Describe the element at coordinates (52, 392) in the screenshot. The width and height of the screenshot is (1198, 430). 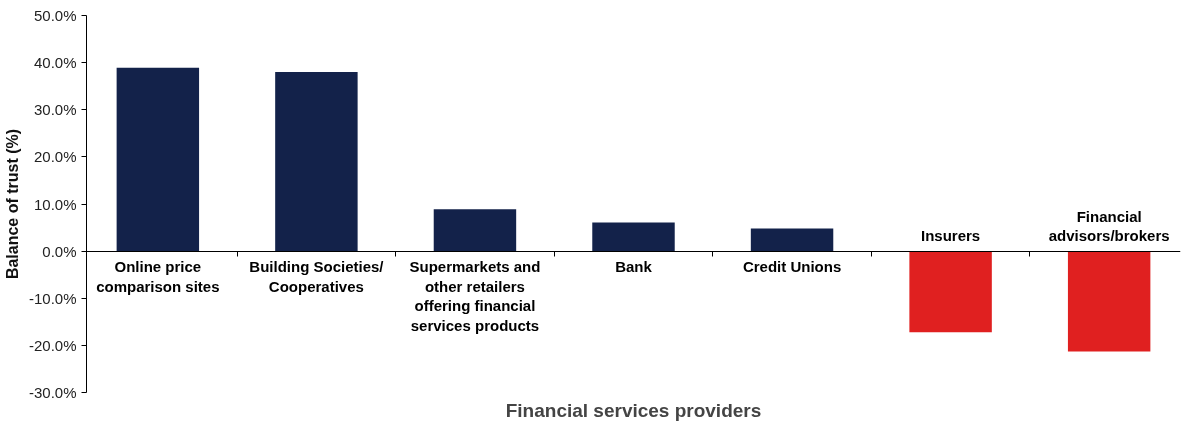
I see `y-tick-label: -30.0%` at that location.